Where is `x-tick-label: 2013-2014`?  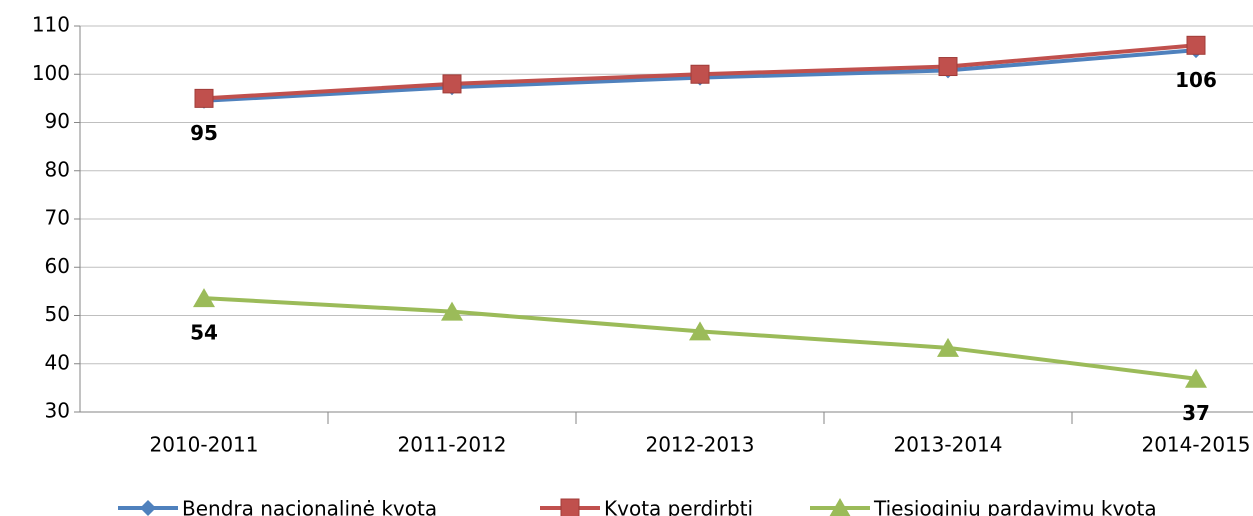 x-tick-label: 2013-2014 is located at coordinates (947, 445).